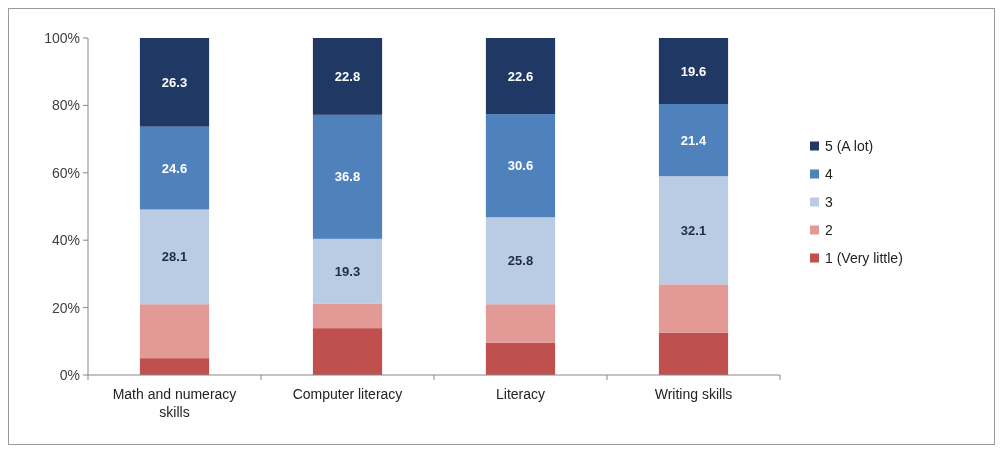 The image size is (1003, 453). I want to click on y-tick-label: 0%, so click(69, 374).